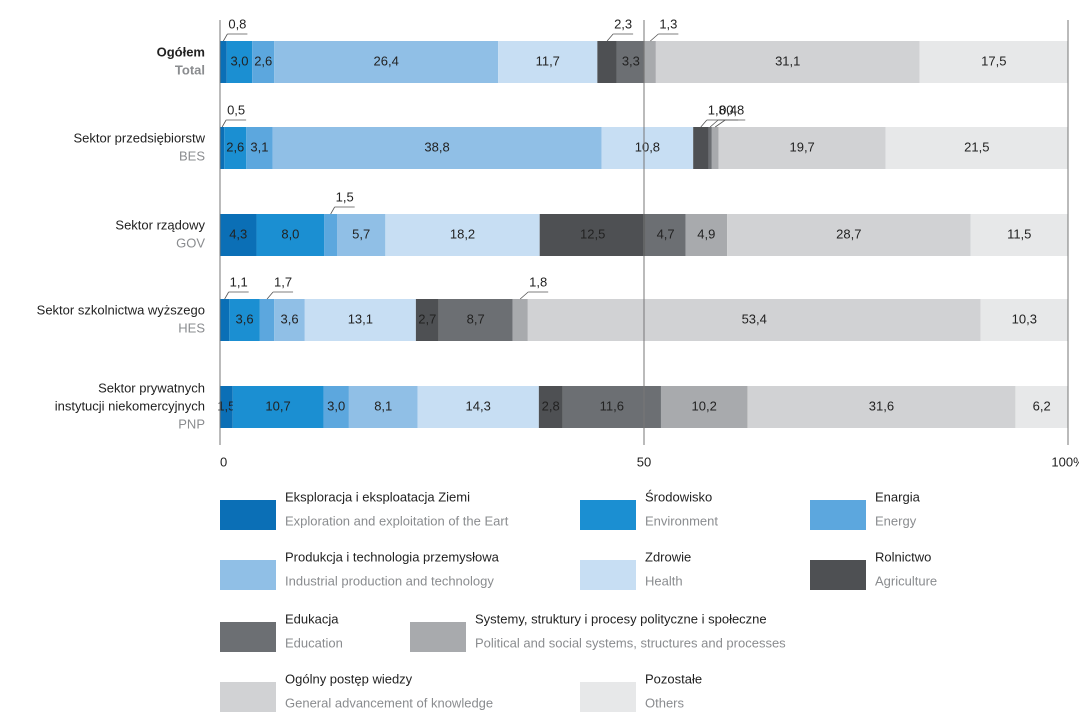 Image resolution: width=1079 pixels, height=722 pixels. What do you see at coordinates (238, 233) in the screenshot?
I see `value-label: 4,3` at bounding box center [238, 233].